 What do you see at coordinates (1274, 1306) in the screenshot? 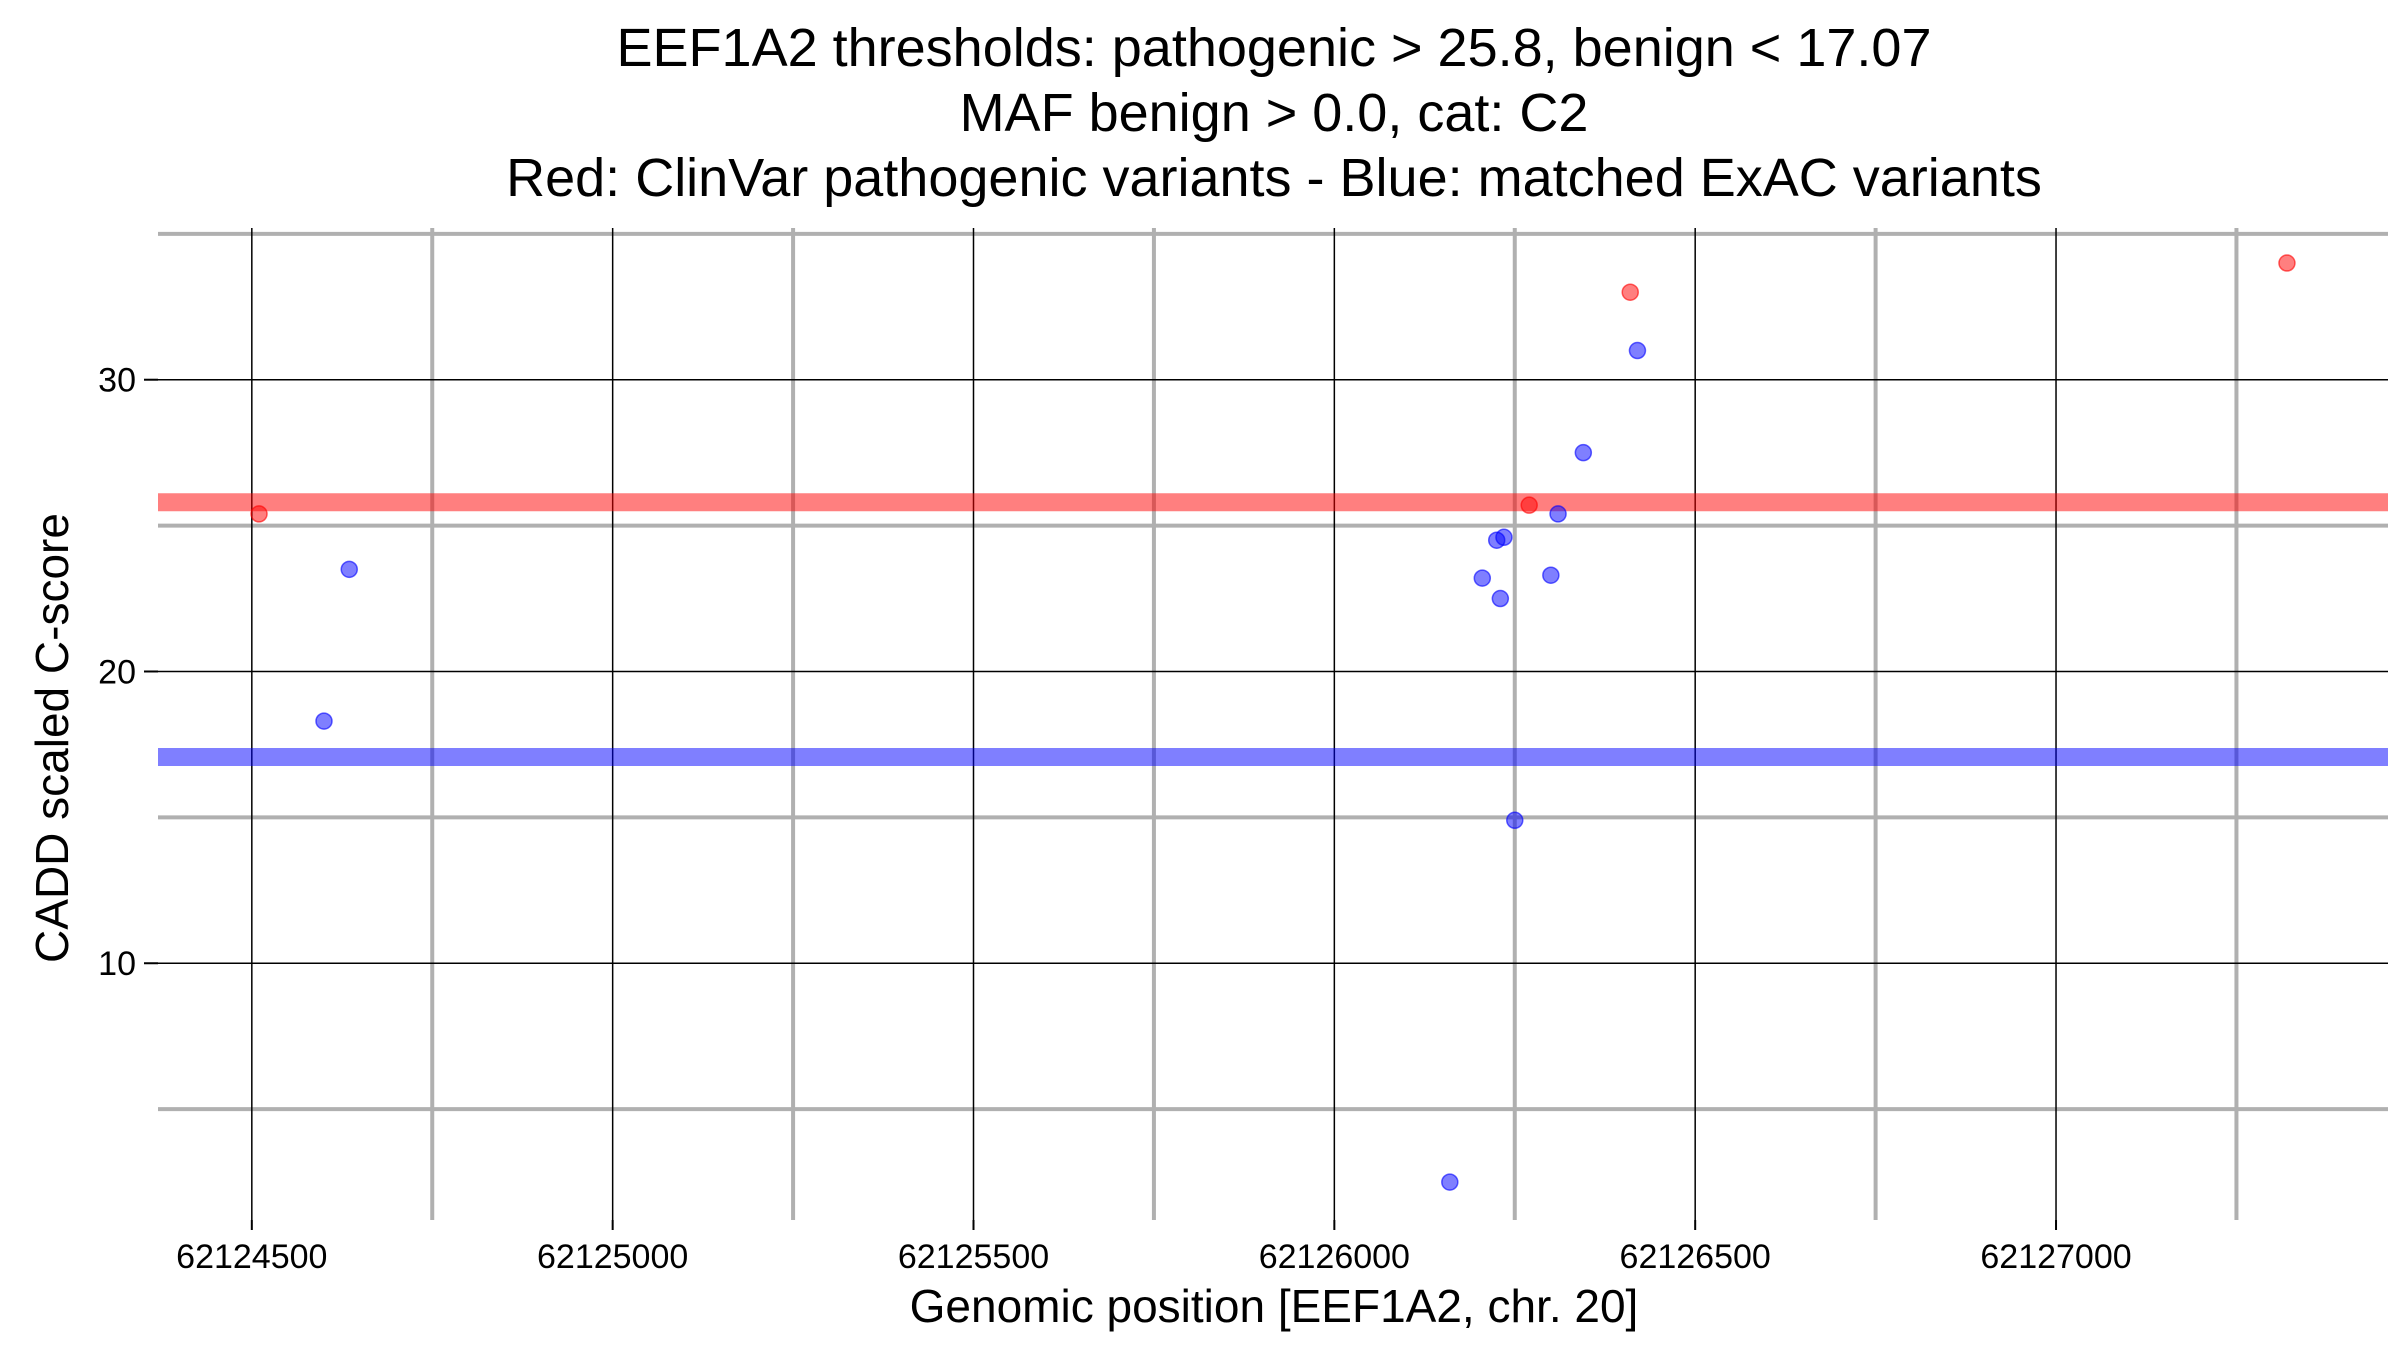
I see `x-axis-title: Genomic position [EEF1A2, chr. 20]` at bounding box center [1274, 1306].